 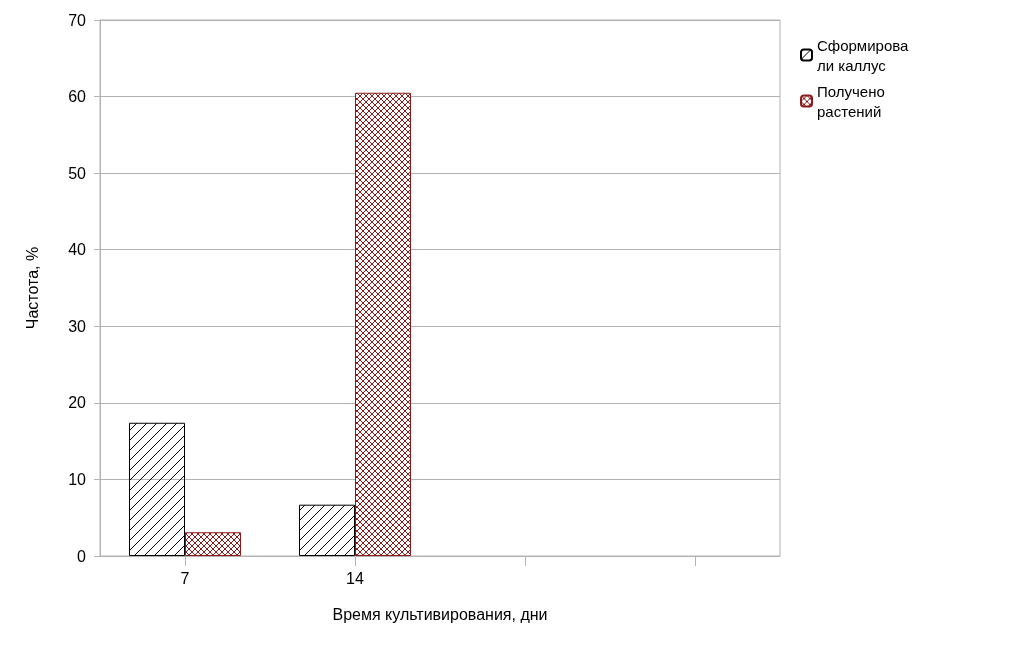 I want to click on y-tick-label: 70, so click(x=77, y=20).